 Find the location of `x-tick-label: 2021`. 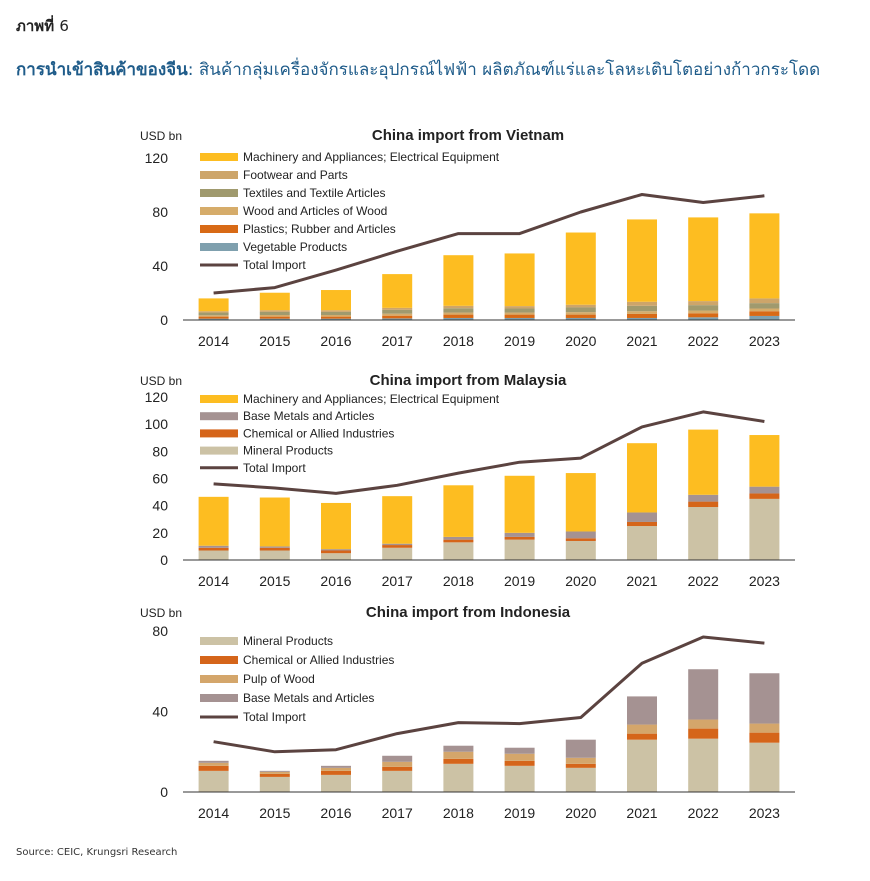

x-tick-label: 2021 is located at coordinates (641, 341).